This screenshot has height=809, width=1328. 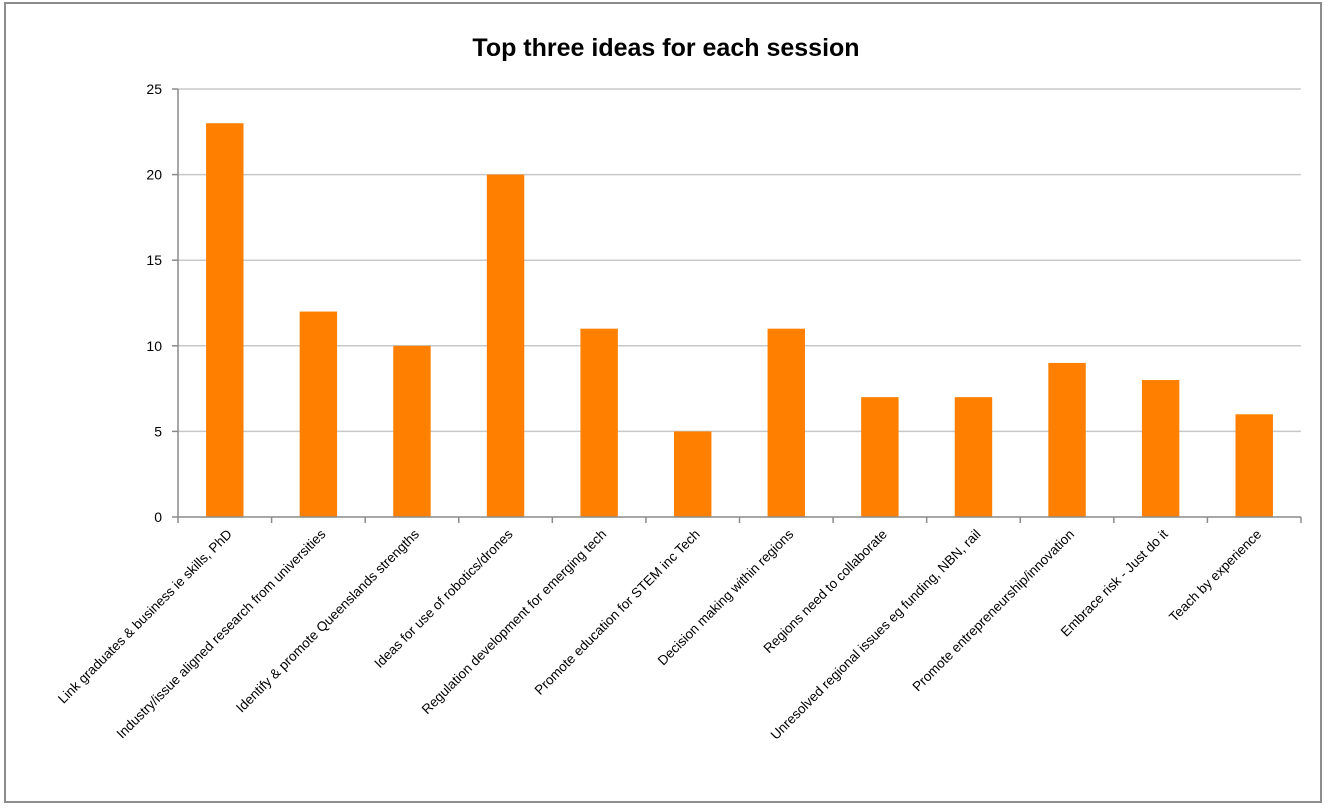 I want to click on x-tick-label: Promote education for STEM inc Tech, so click(x=617, y=612).